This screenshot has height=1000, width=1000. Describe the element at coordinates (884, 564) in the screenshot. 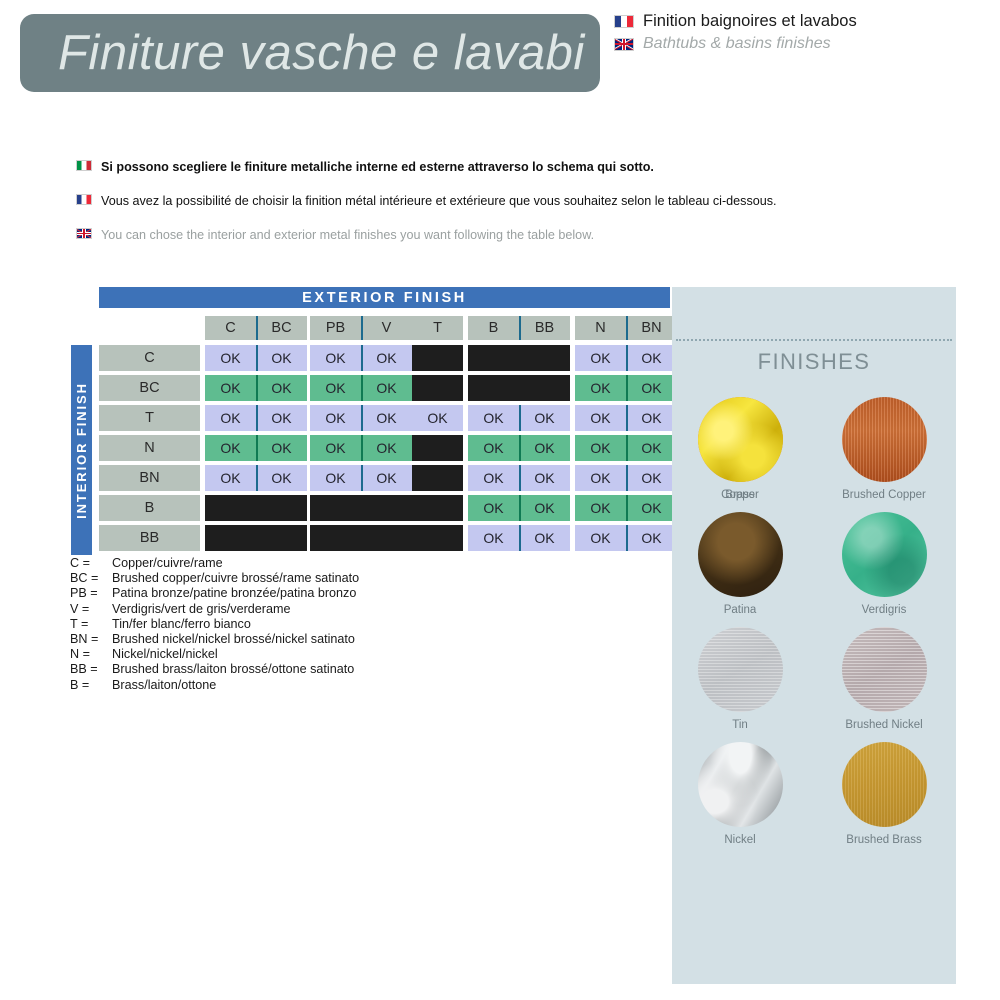

I see `finish-swatch-item: Verdigris` at that location.